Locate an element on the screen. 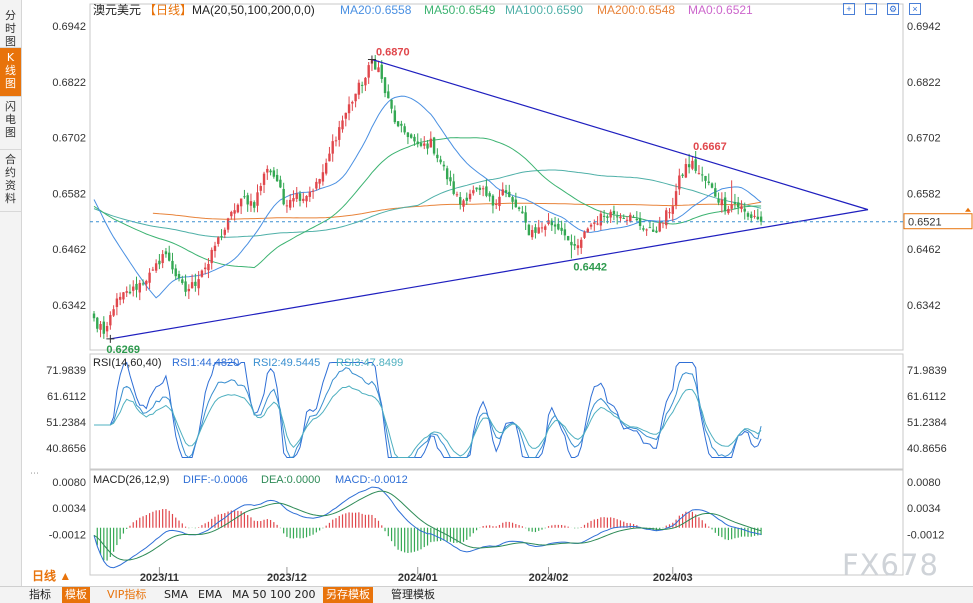  rsi-title: RSI(14,60,40) is located at coordinates (127, 363).